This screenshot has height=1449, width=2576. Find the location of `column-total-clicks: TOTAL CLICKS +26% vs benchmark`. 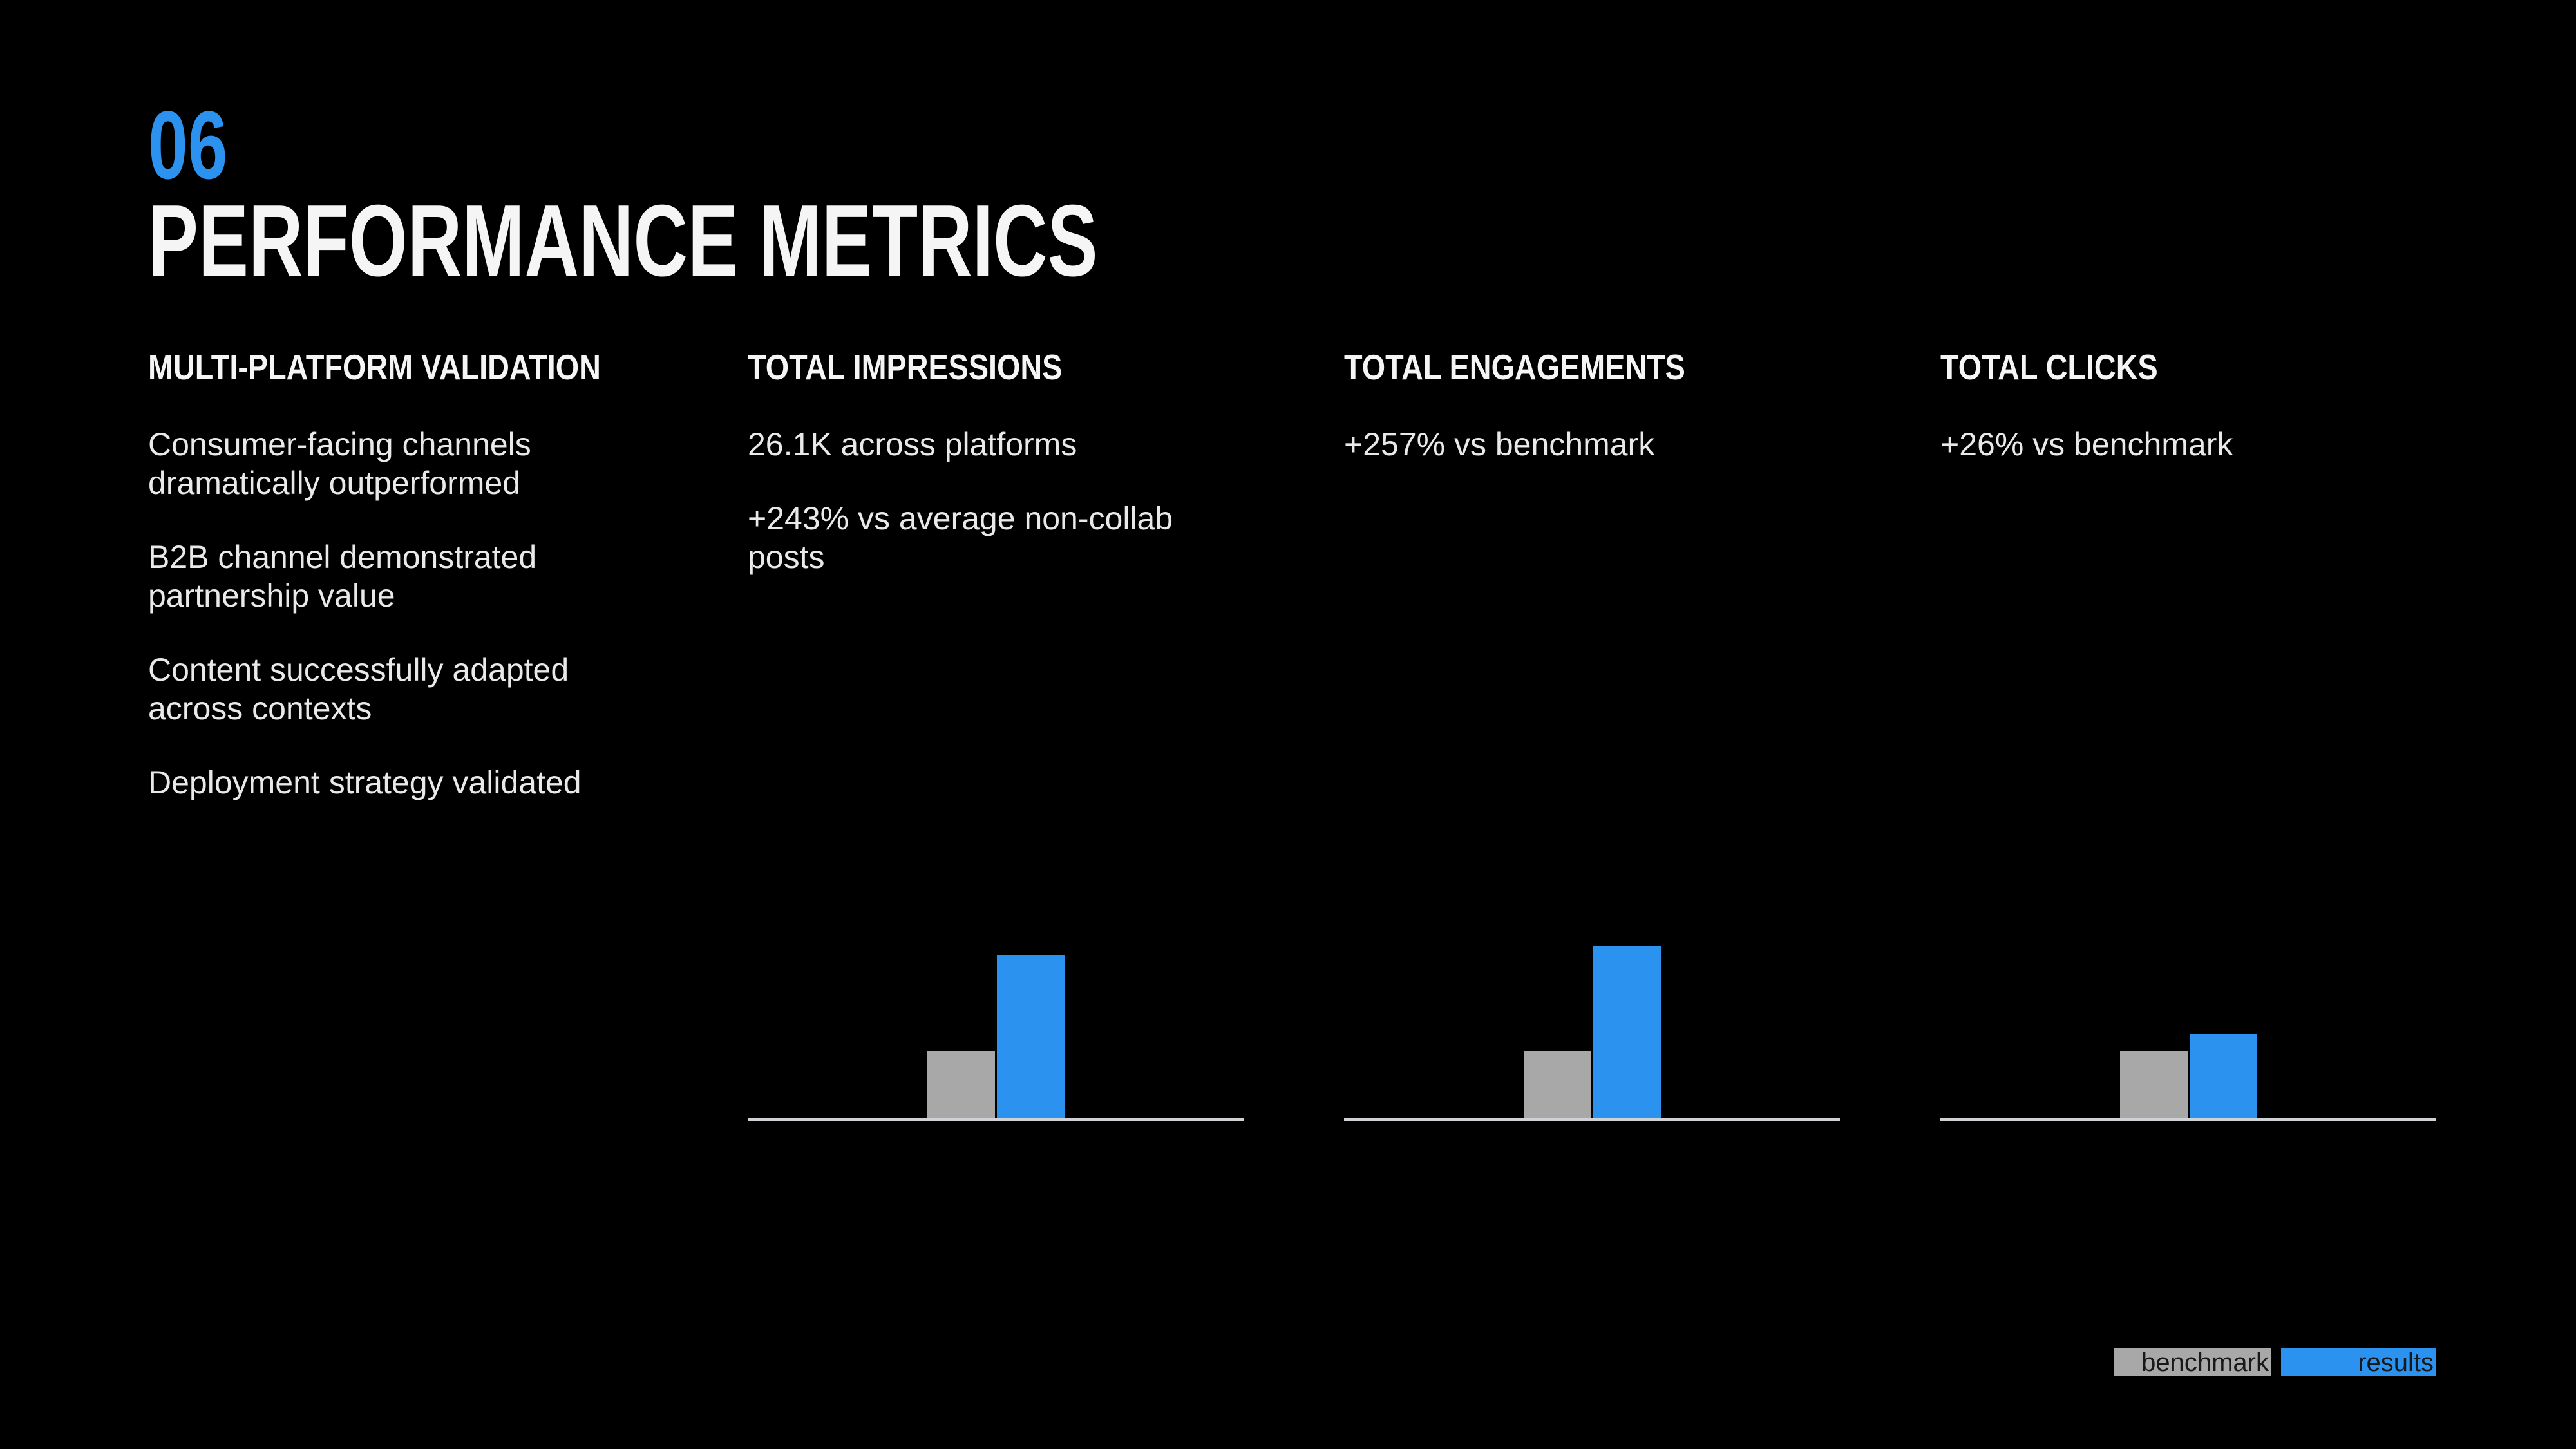

column-total-clicks: TOTAL CLICKS +26% vs benchmark is located at coordinates (2175, 425).